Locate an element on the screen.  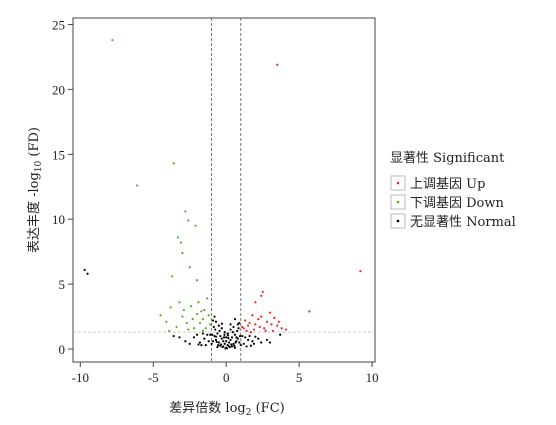
legend-title: 显著性 Significant is located at coordinates (447, 158).